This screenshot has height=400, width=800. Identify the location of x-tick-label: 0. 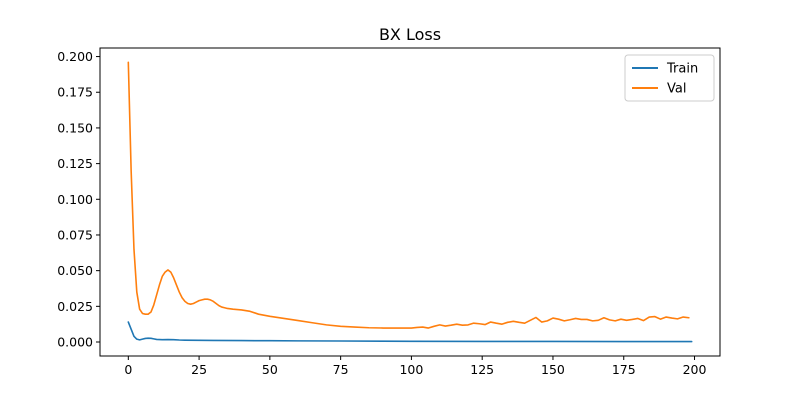
(128, 369).